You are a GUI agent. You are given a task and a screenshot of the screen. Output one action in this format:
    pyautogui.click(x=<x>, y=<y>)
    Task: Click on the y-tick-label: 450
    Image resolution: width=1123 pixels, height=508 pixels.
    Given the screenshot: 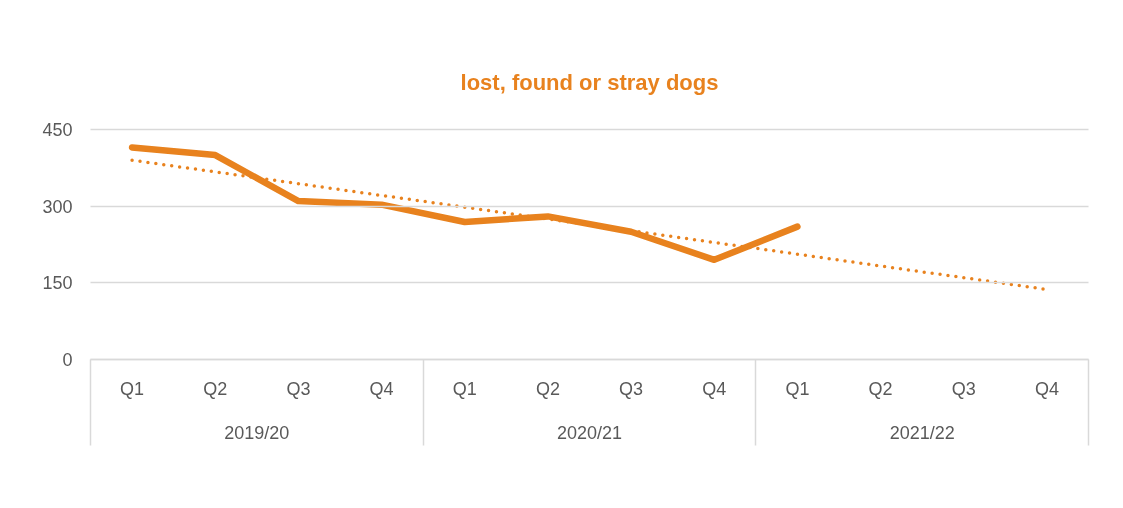 What is the action you would take?
    pyautogui.click(x=57, y=130)
    